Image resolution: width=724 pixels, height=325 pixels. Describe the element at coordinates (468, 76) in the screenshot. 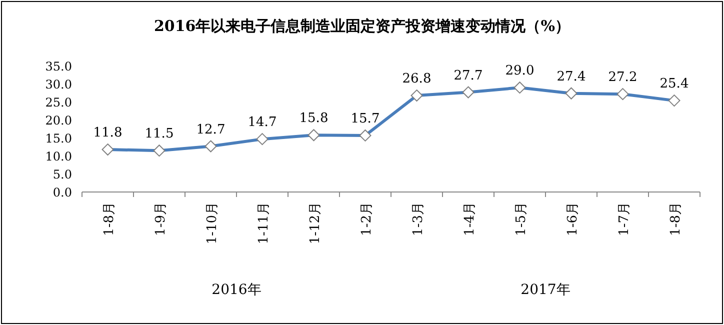

I see `data-label: 27.7` at that location.